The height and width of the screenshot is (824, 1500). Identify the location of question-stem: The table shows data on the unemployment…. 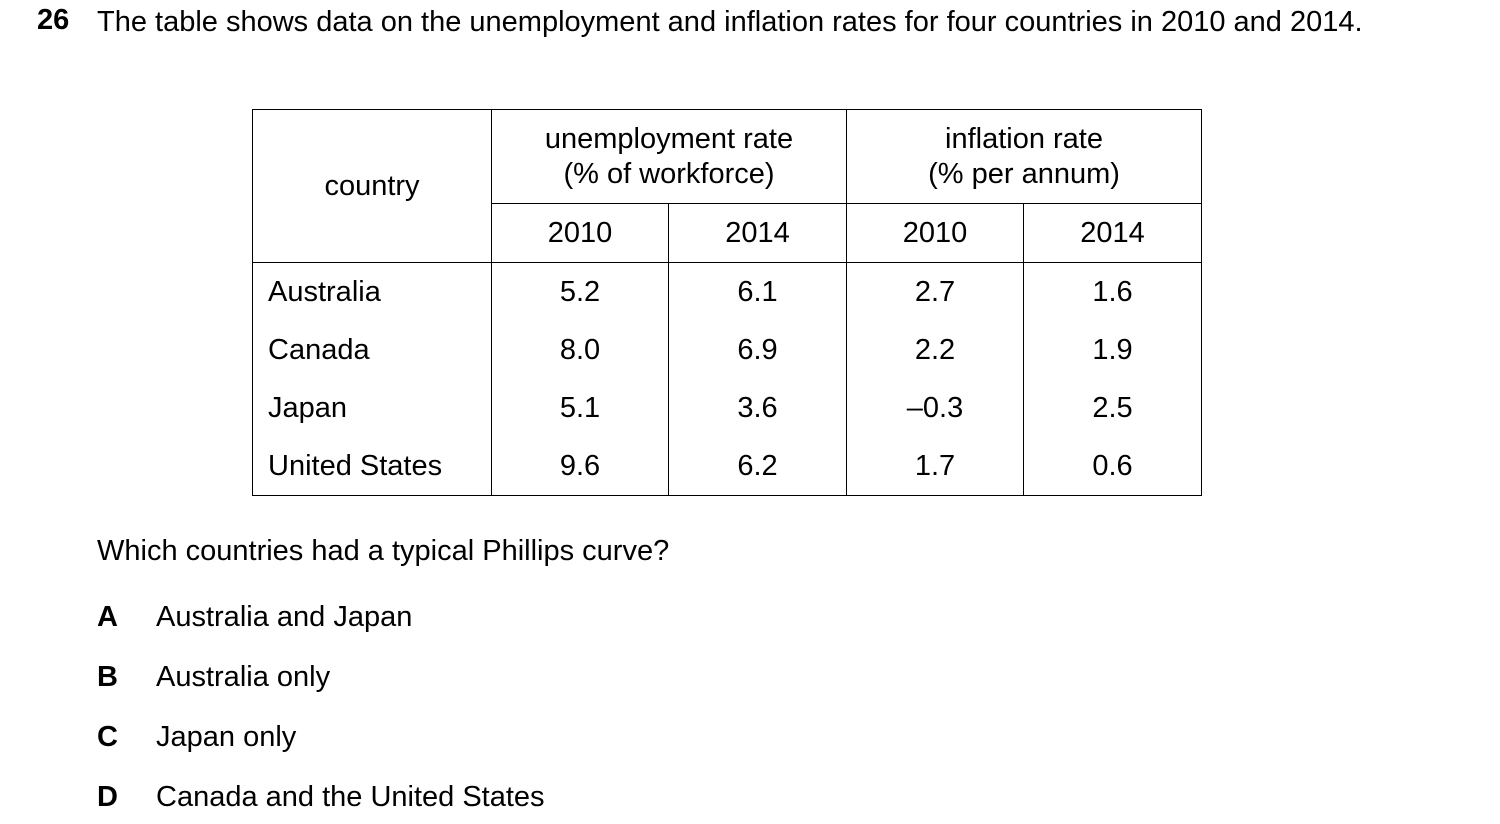
(730, 22).